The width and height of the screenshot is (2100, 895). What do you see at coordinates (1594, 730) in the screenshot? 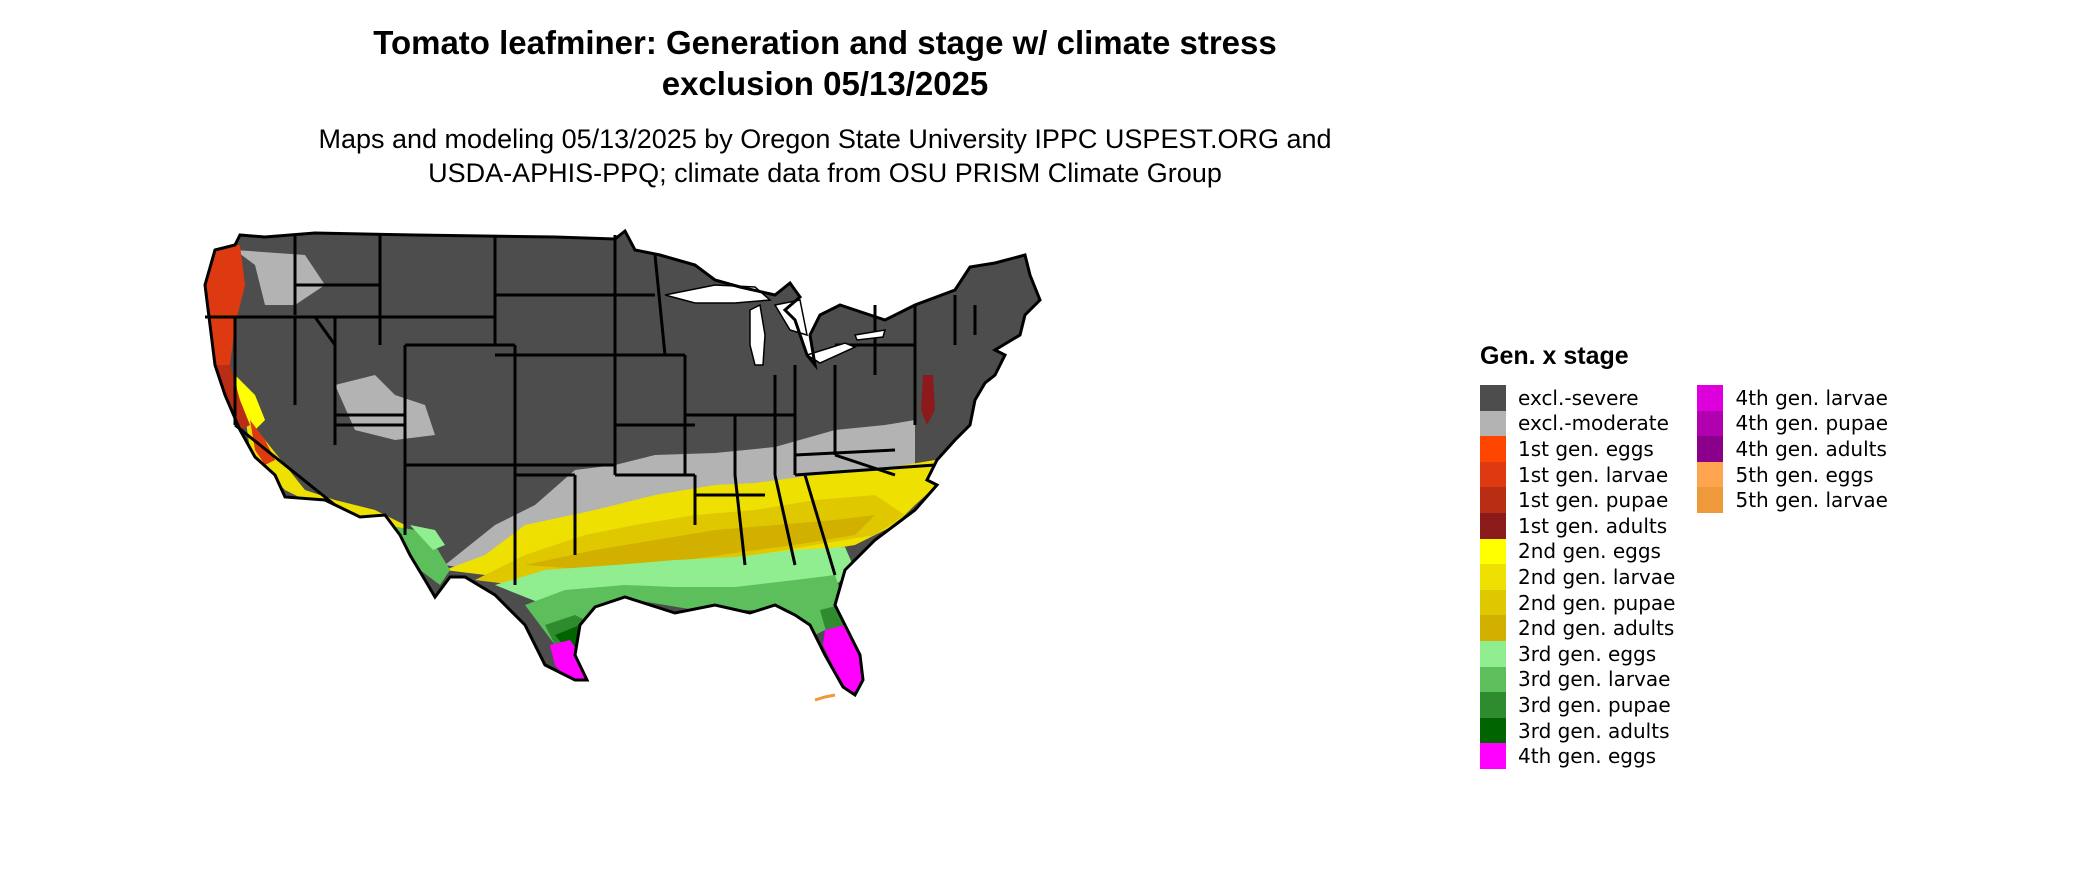
I see `legend-label: 3rd gen. adults` at bounding box center [1594, 730].